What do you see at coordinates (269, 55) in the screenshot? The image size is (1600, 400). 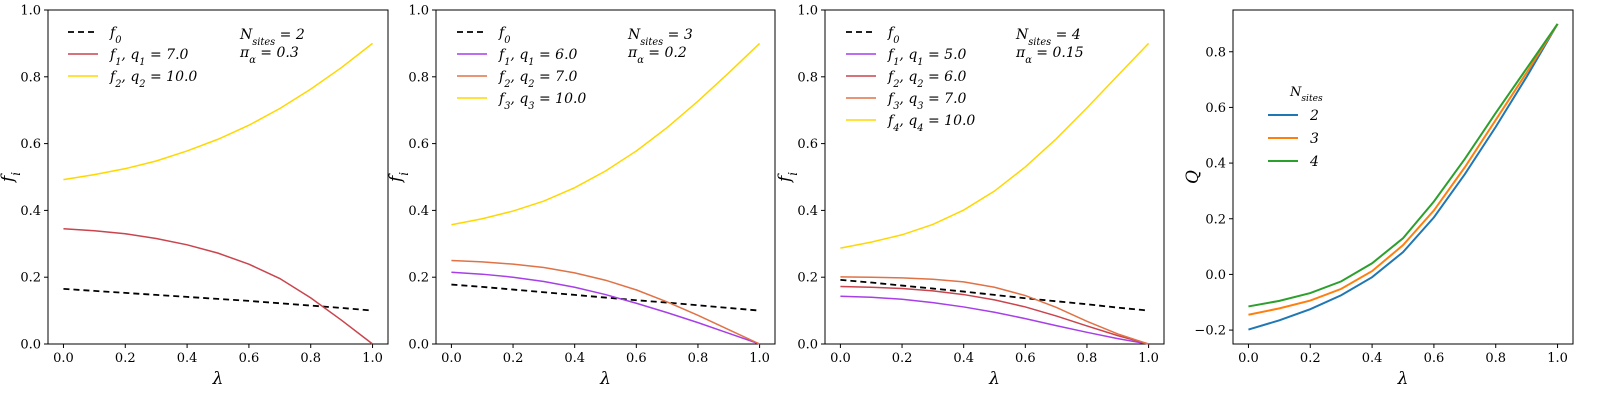 I see `annotation-text: πα = 0.3` at bounding box center [269, 55].